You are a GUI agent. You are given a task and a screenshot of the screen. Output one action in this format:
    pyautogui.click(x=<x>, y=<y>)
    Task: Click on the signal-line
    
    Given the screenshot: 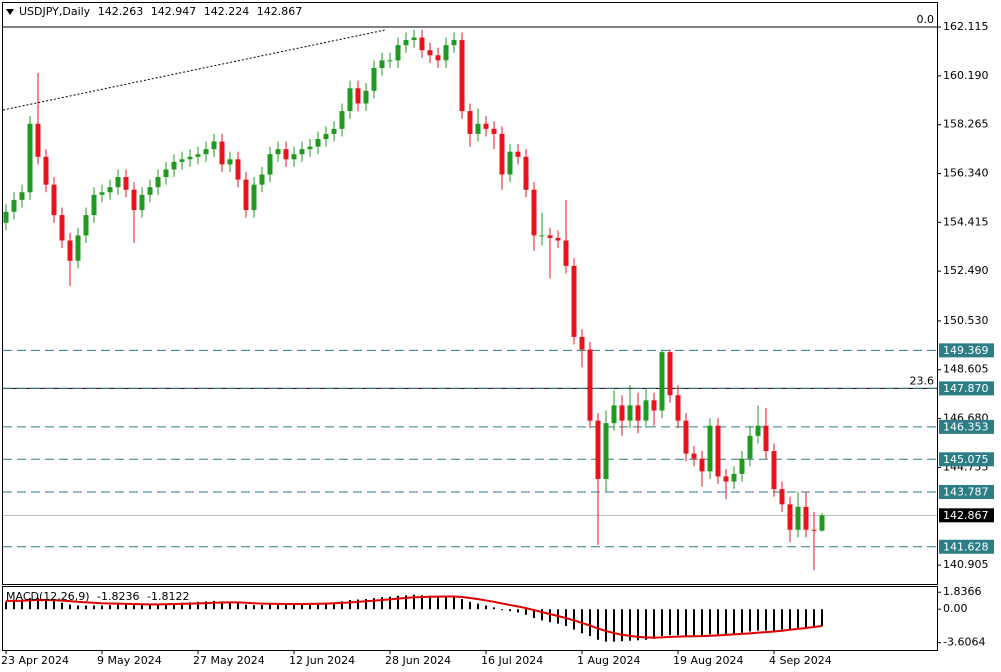 What is the action you would take?
    pyautogui.click(x=414, y=617)
    